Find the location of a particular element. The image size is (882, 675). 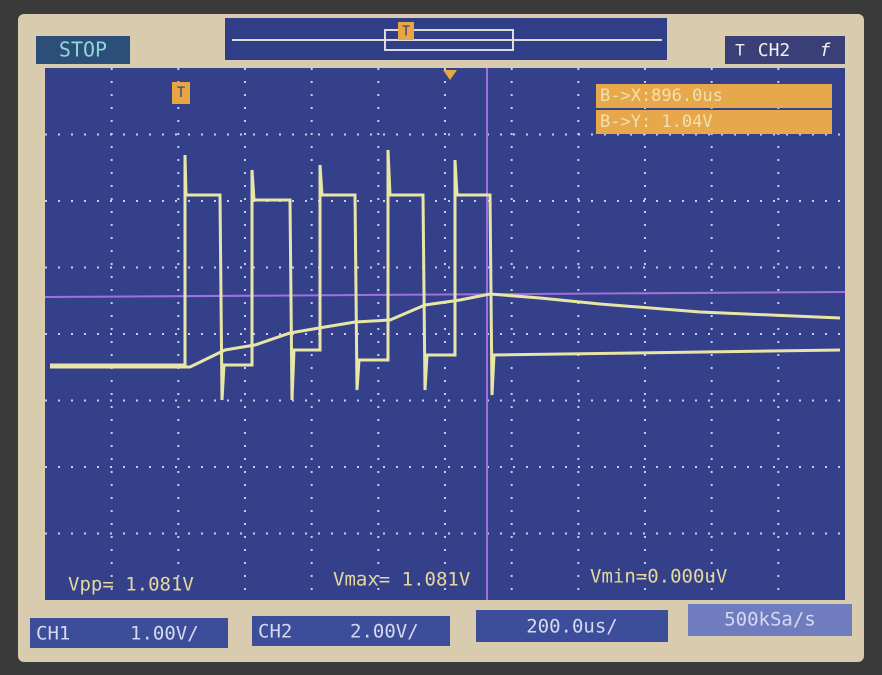

trigger-time-marker is located at coordinates (450, 75).